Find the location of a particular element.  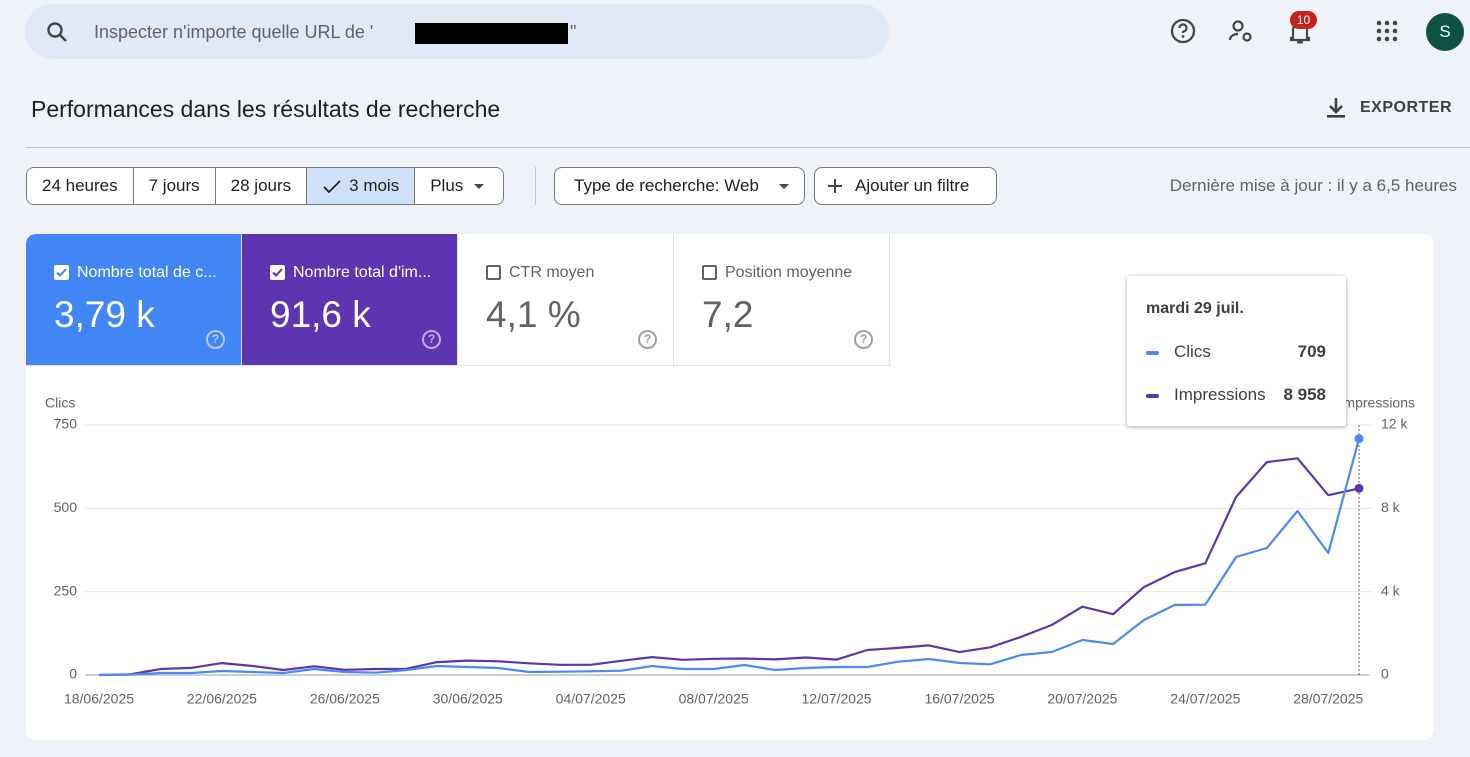

metric-value: 7,2 is located at coordinates (728, 314).